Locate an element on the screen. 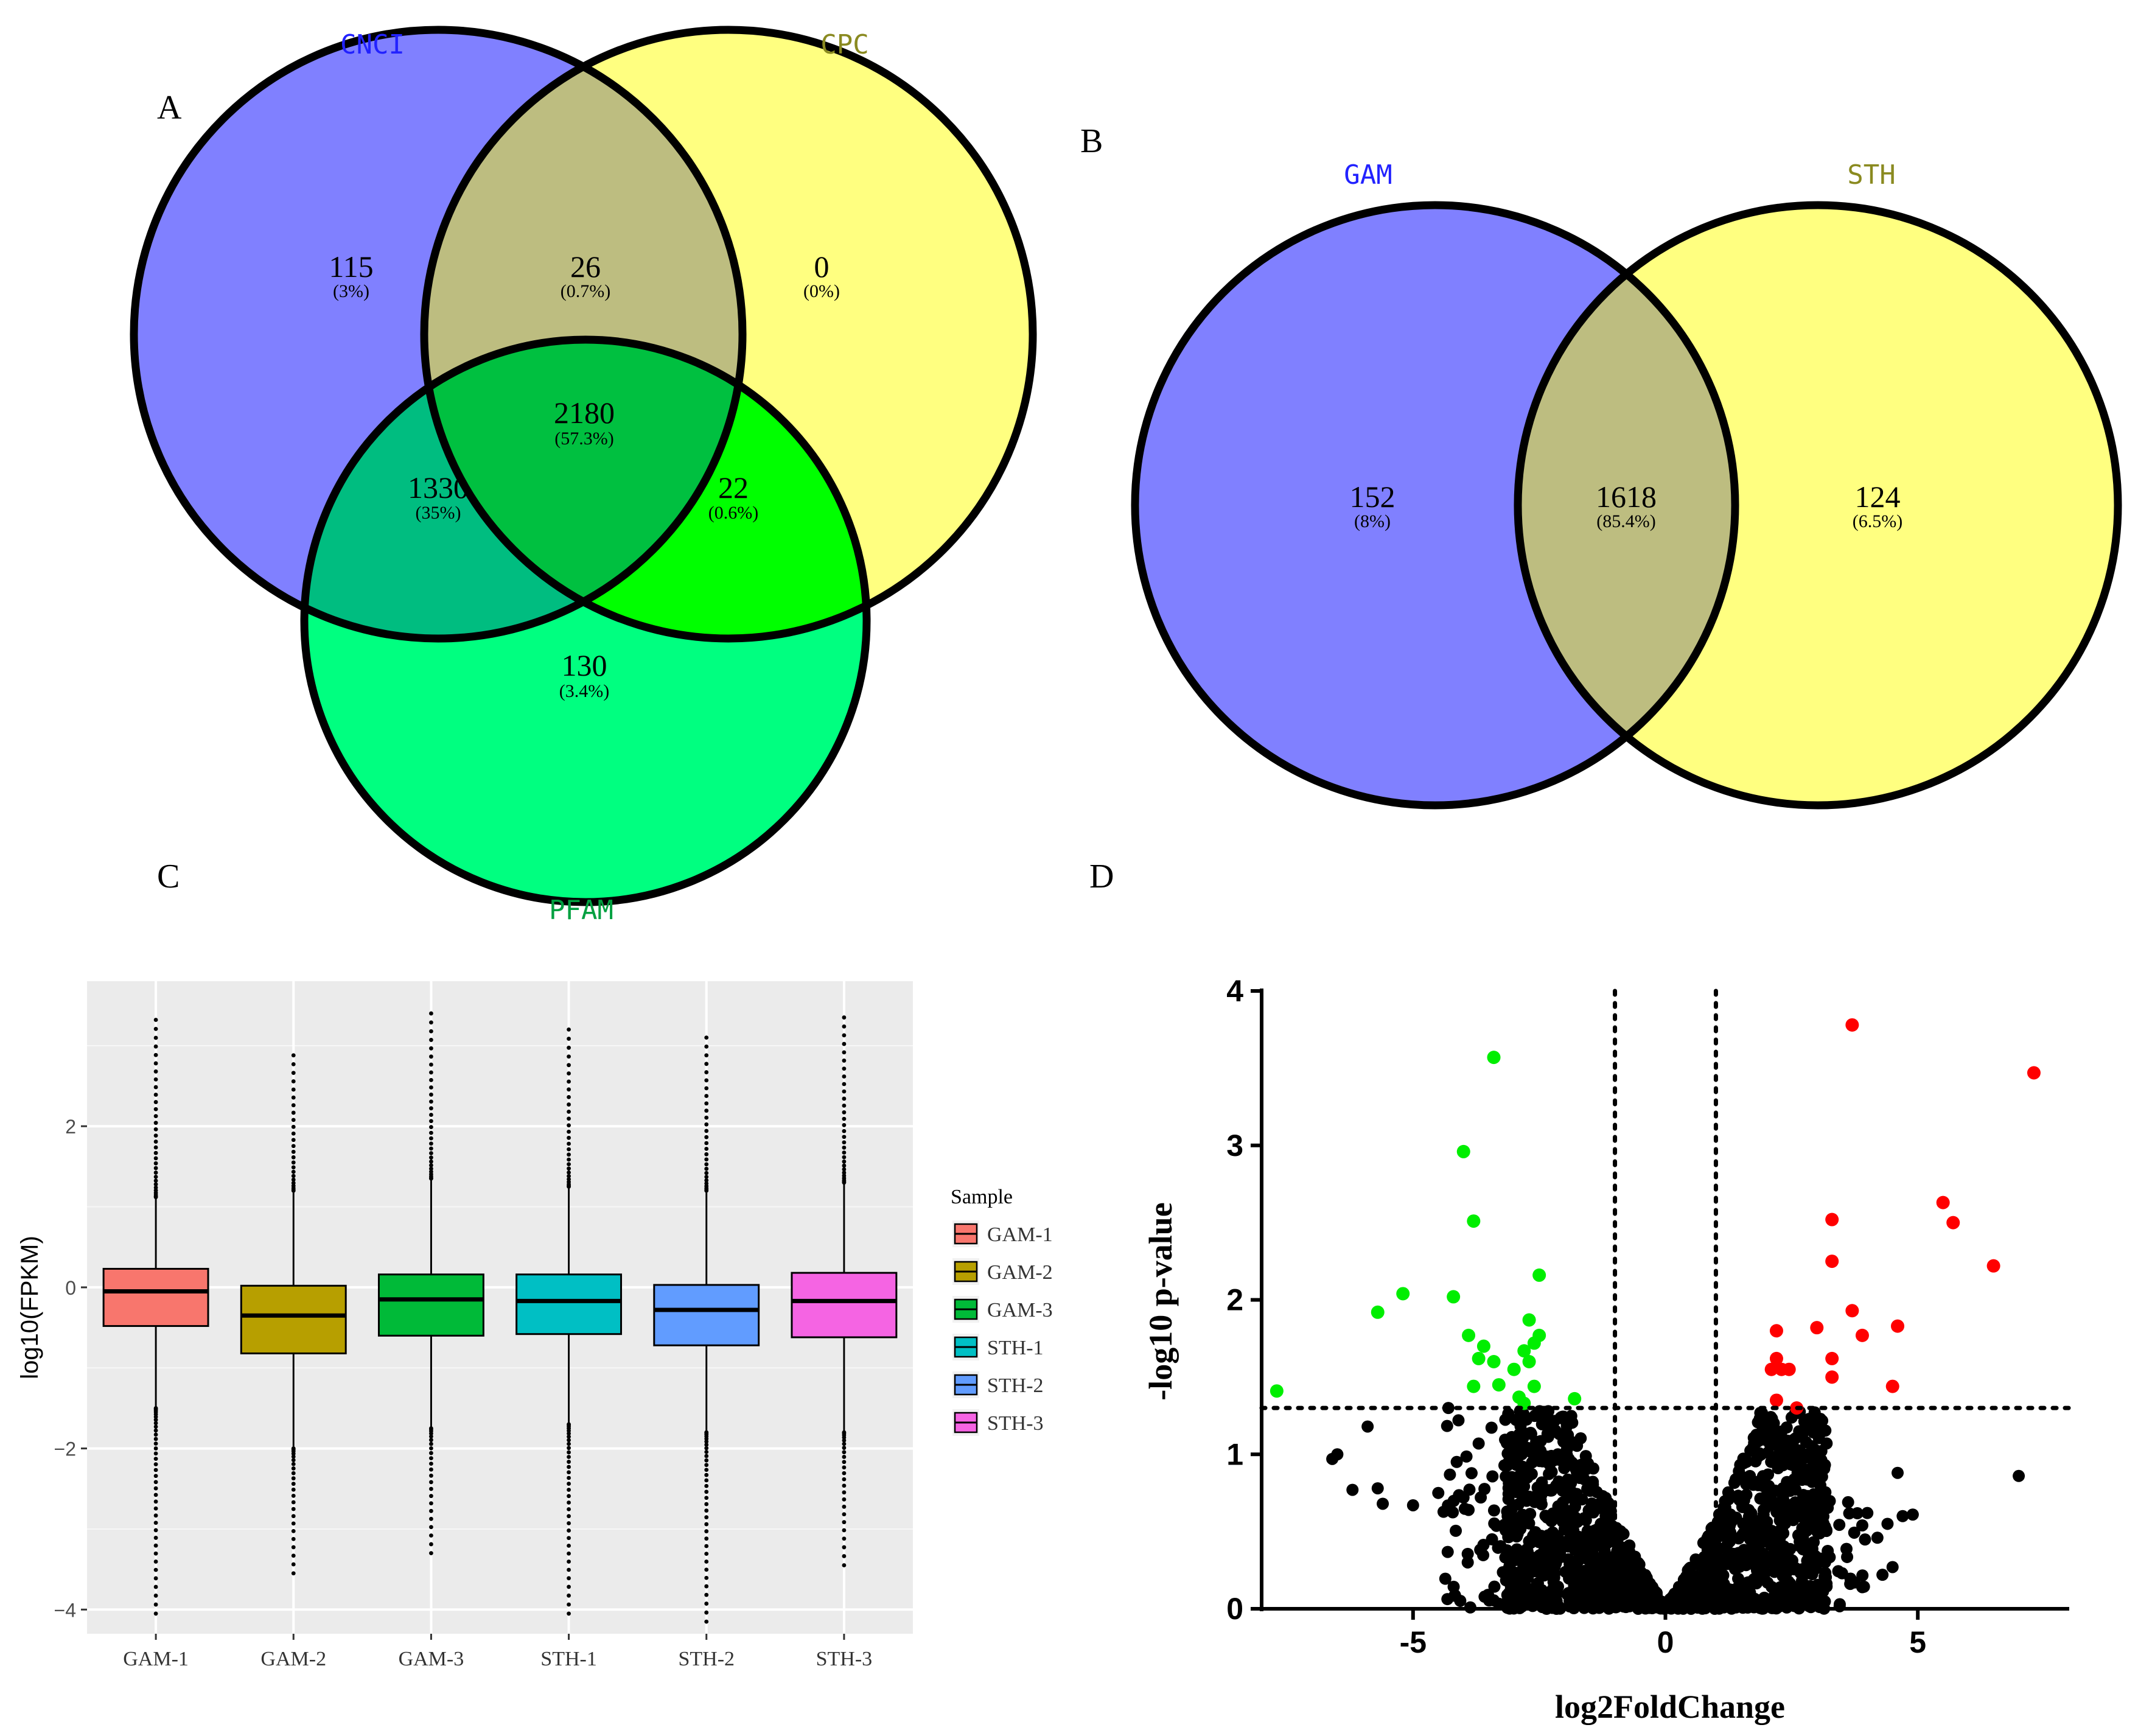  x-tick-label: GAM-2 is located at coordinates (293, 1659).